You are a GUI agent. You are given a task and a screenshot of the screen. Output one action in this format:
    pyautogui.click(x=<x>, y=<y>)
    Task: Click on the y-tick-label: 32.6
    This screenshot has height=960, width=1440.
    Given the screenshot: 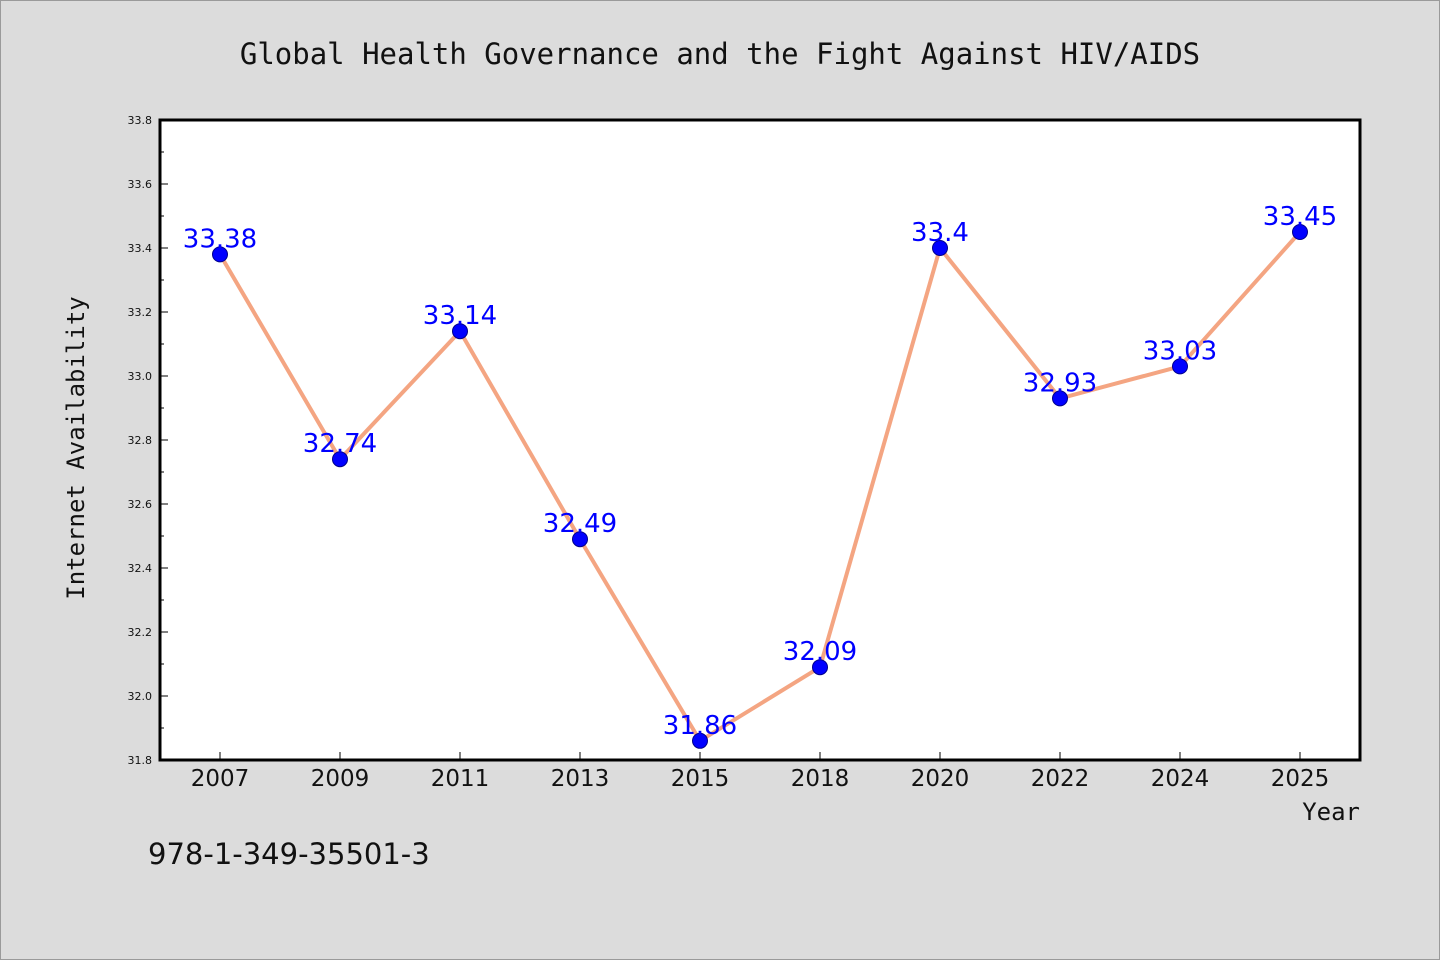 What is the action you would take?
    pyautogui.click(x=140, y=504)
    